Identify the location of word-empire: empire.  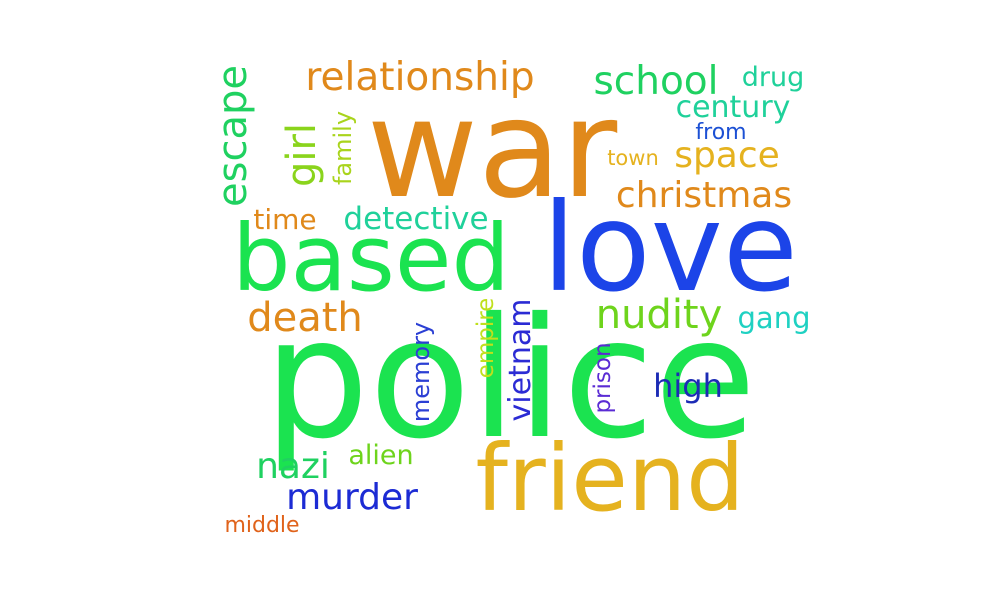
(486, 338).